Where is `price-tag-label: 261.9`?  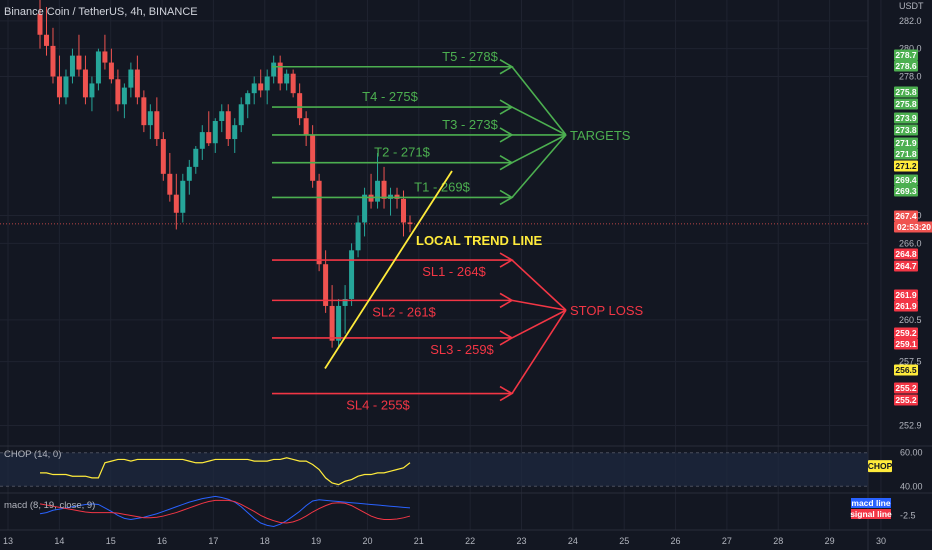 price-tag-label: 261.9 is located at coordinates (906, 295).